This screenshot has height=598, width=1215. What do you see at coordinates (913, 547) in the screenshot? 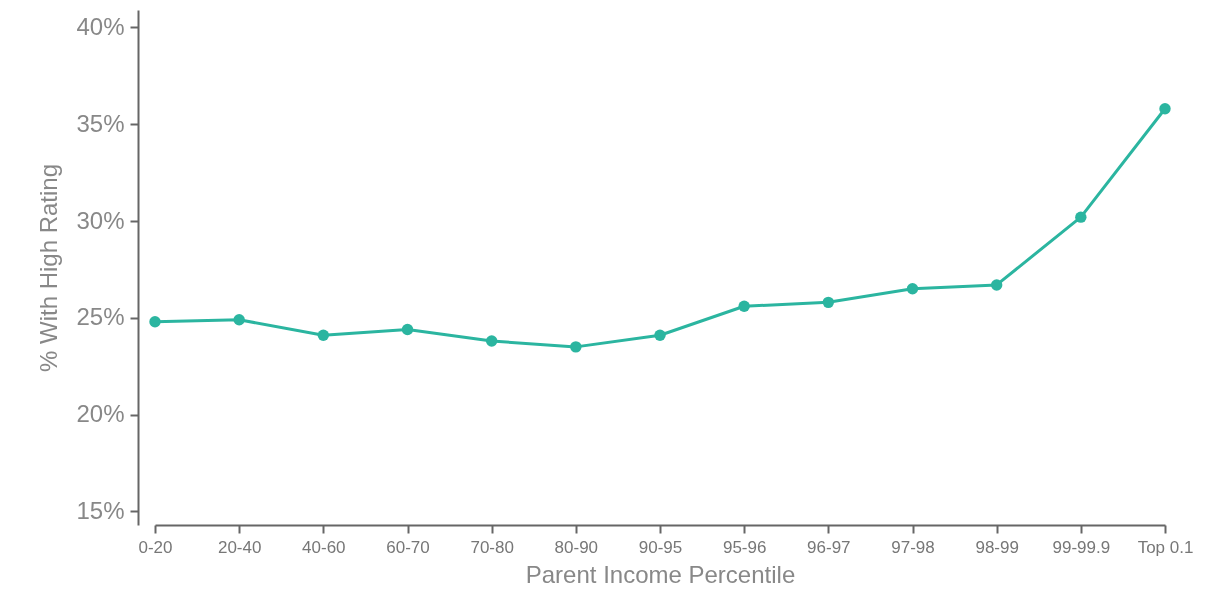
I see `x-tick-label: 97-98` at bounding box center [913, 547].